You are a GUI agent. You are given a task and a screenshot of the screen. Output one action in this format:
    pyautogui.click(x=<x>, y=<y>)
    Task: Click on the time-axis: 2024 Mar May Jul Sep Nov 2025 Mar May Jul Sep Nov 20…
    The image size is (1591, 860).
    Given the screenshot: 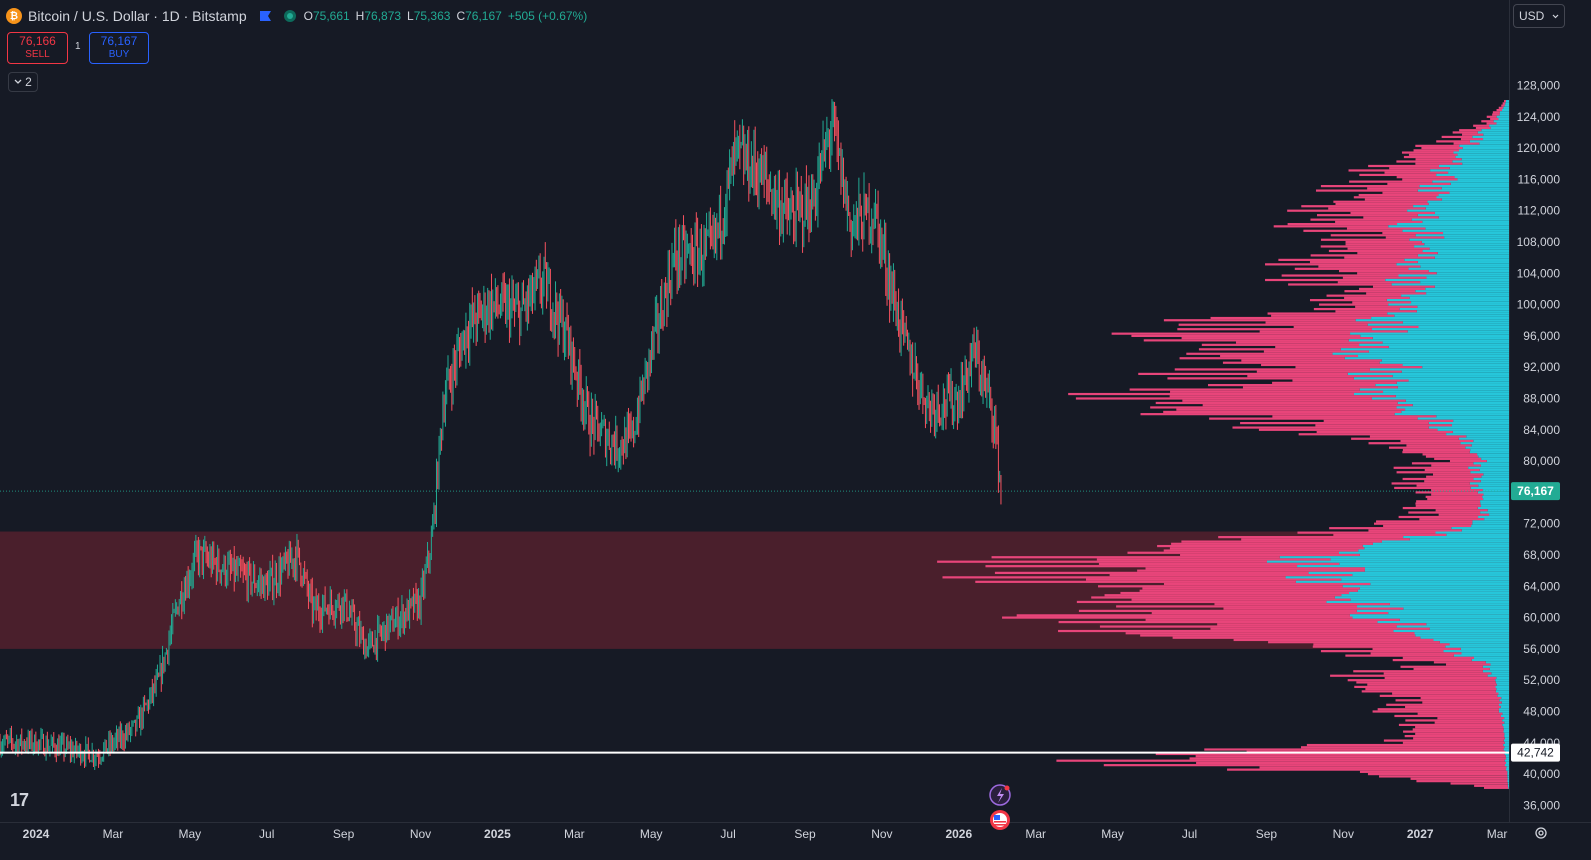 What is the action you would take?
    pyautogui.click(x=765, y=834)
    